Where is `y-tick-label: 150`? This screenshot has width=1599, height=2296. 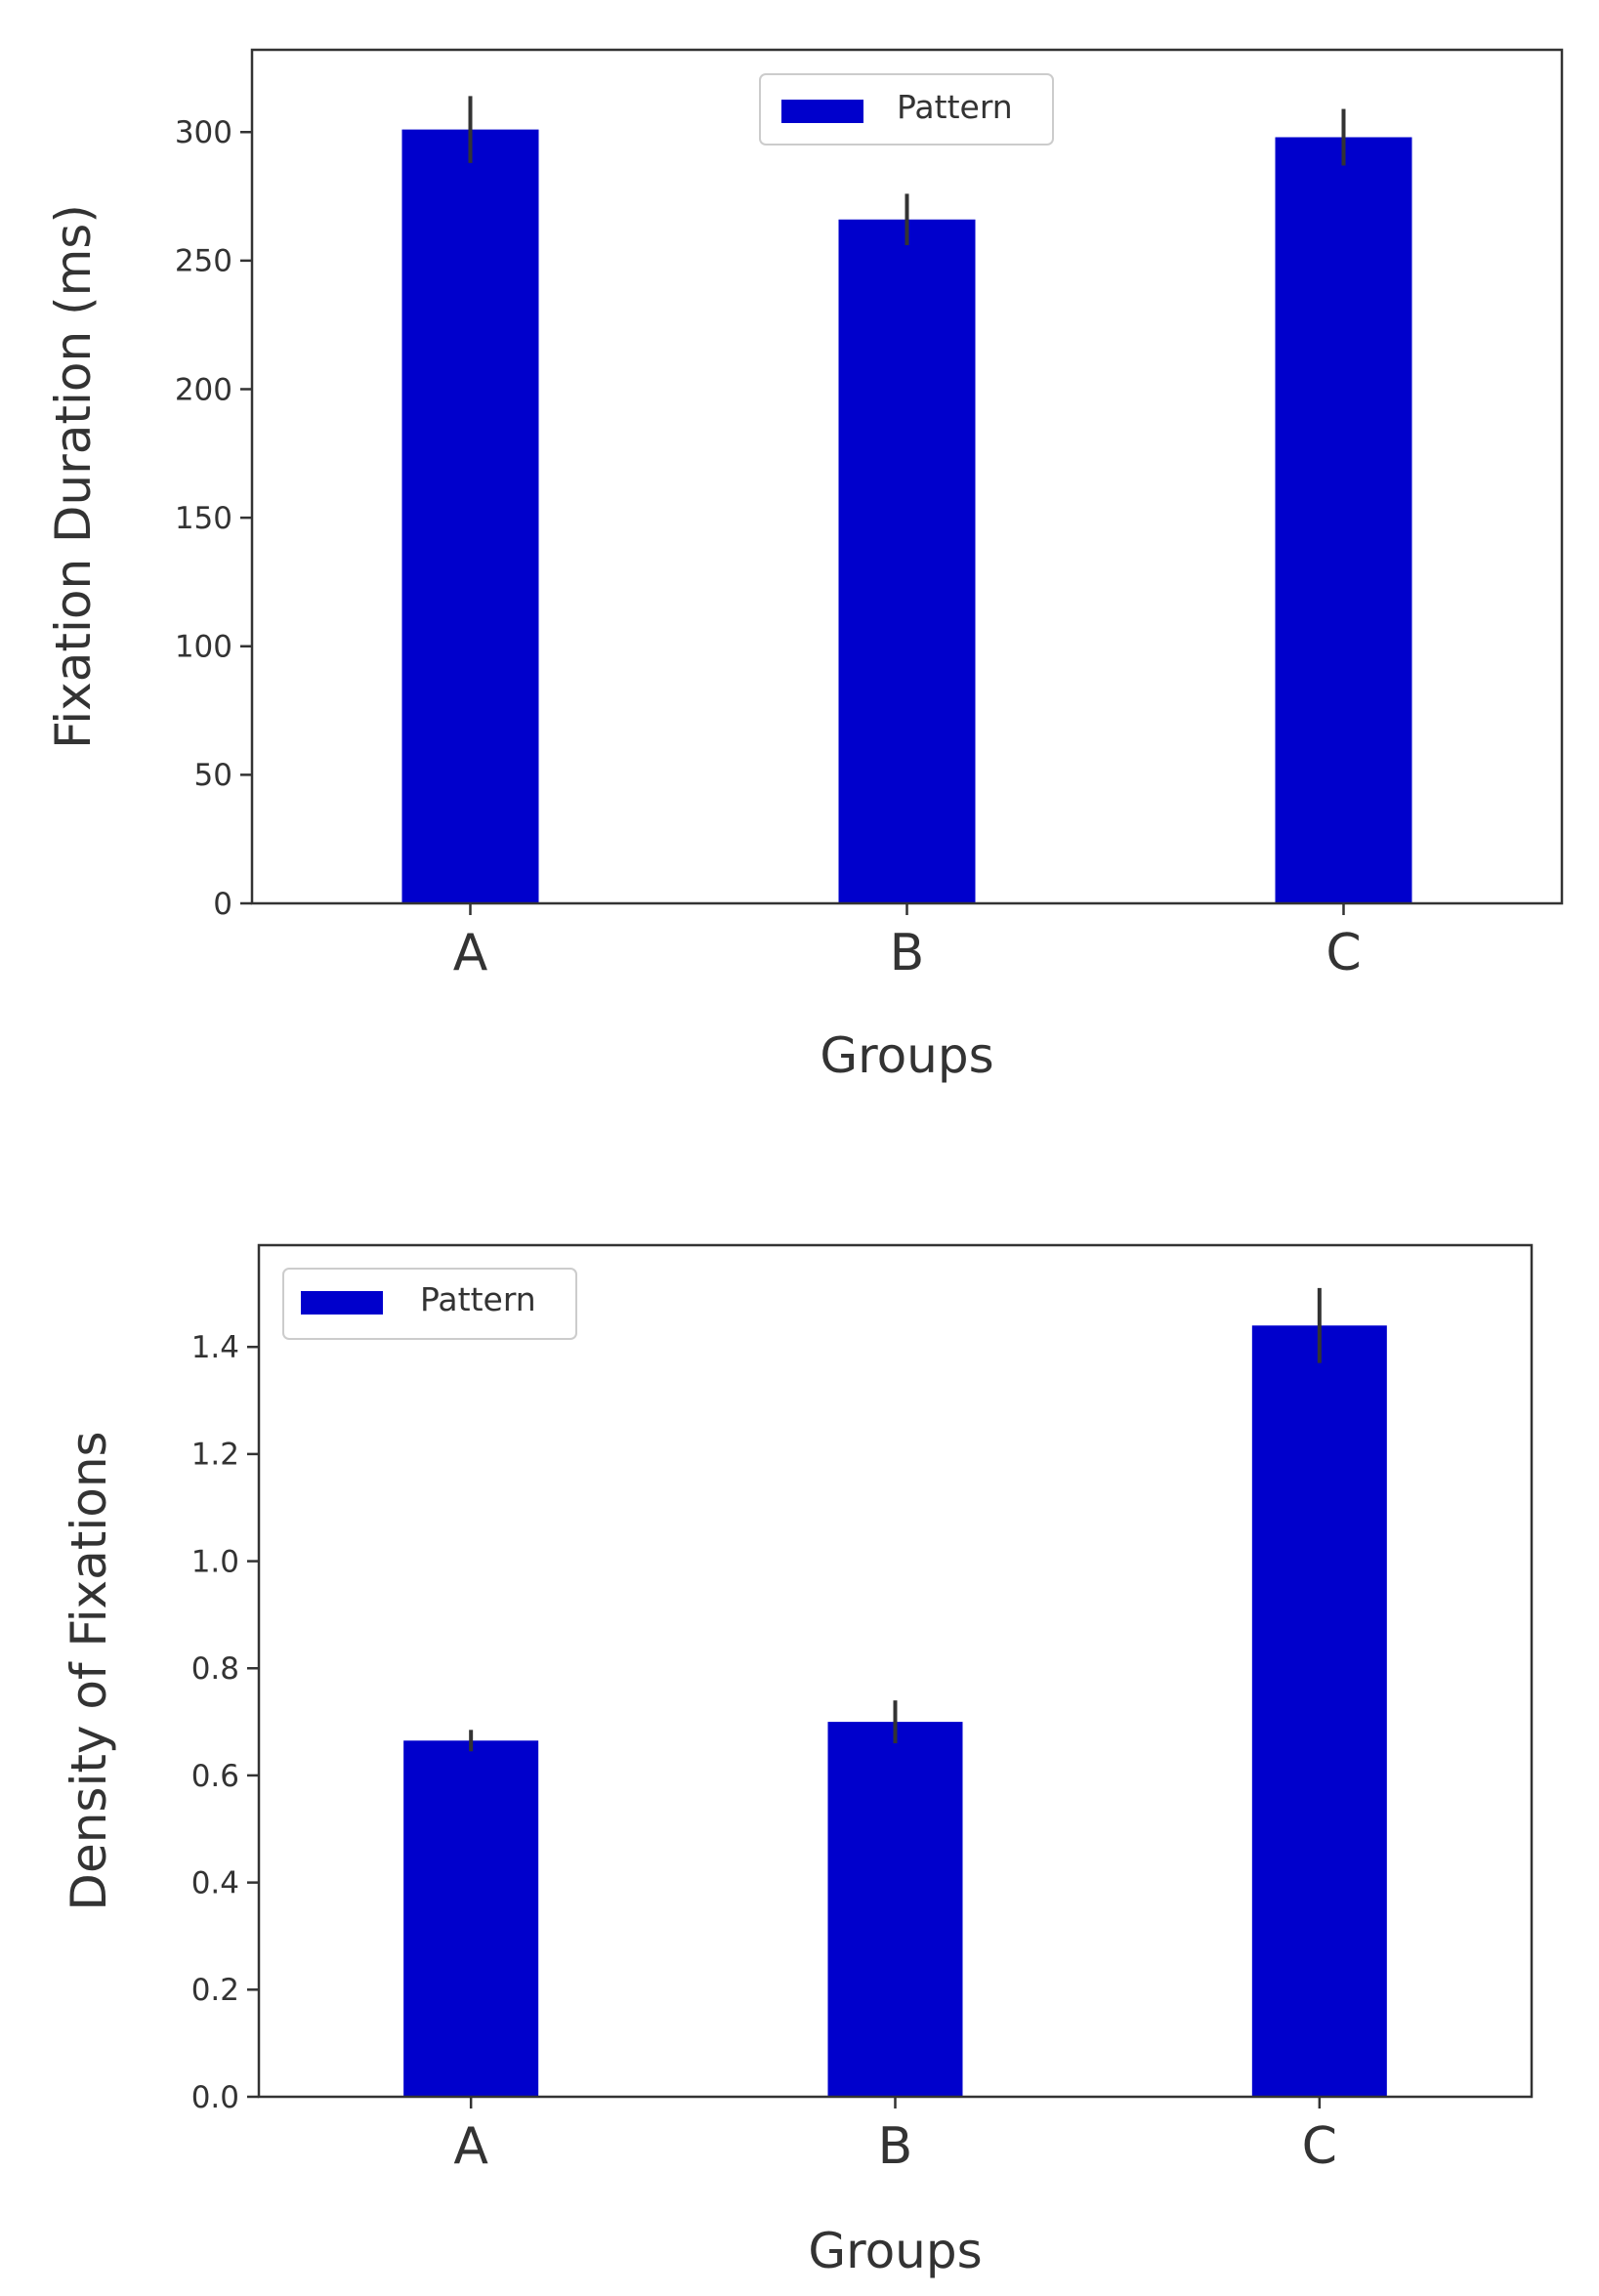 y-tick-label: 150 is located at coordinates (204, 518).